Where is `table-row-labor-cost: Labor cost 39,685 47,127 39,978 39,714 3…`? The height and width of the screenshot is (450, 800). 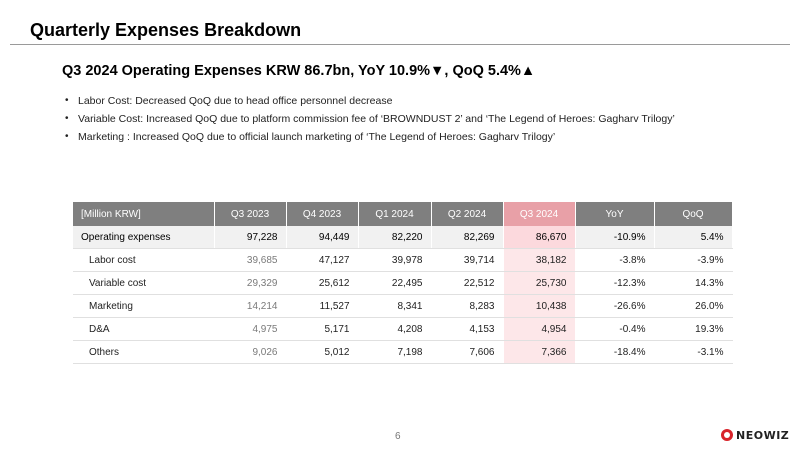
table-row-labor-cost: Labor cost 39,685 47,127 39,978 39,714 3… is located at coordinates (403, 260).